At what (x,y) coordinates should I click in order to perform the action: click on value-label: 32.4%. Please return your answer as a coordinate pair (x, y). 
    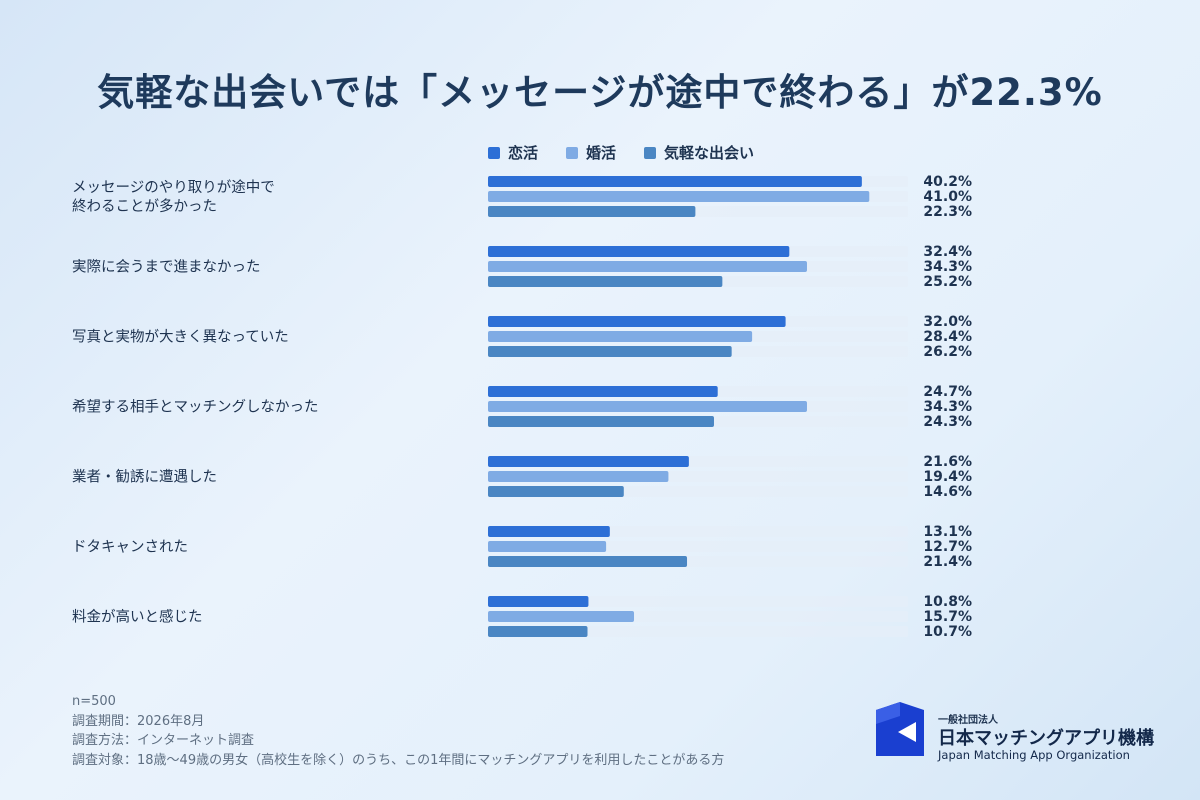
    Looking at the image, I should click on (947, 252).